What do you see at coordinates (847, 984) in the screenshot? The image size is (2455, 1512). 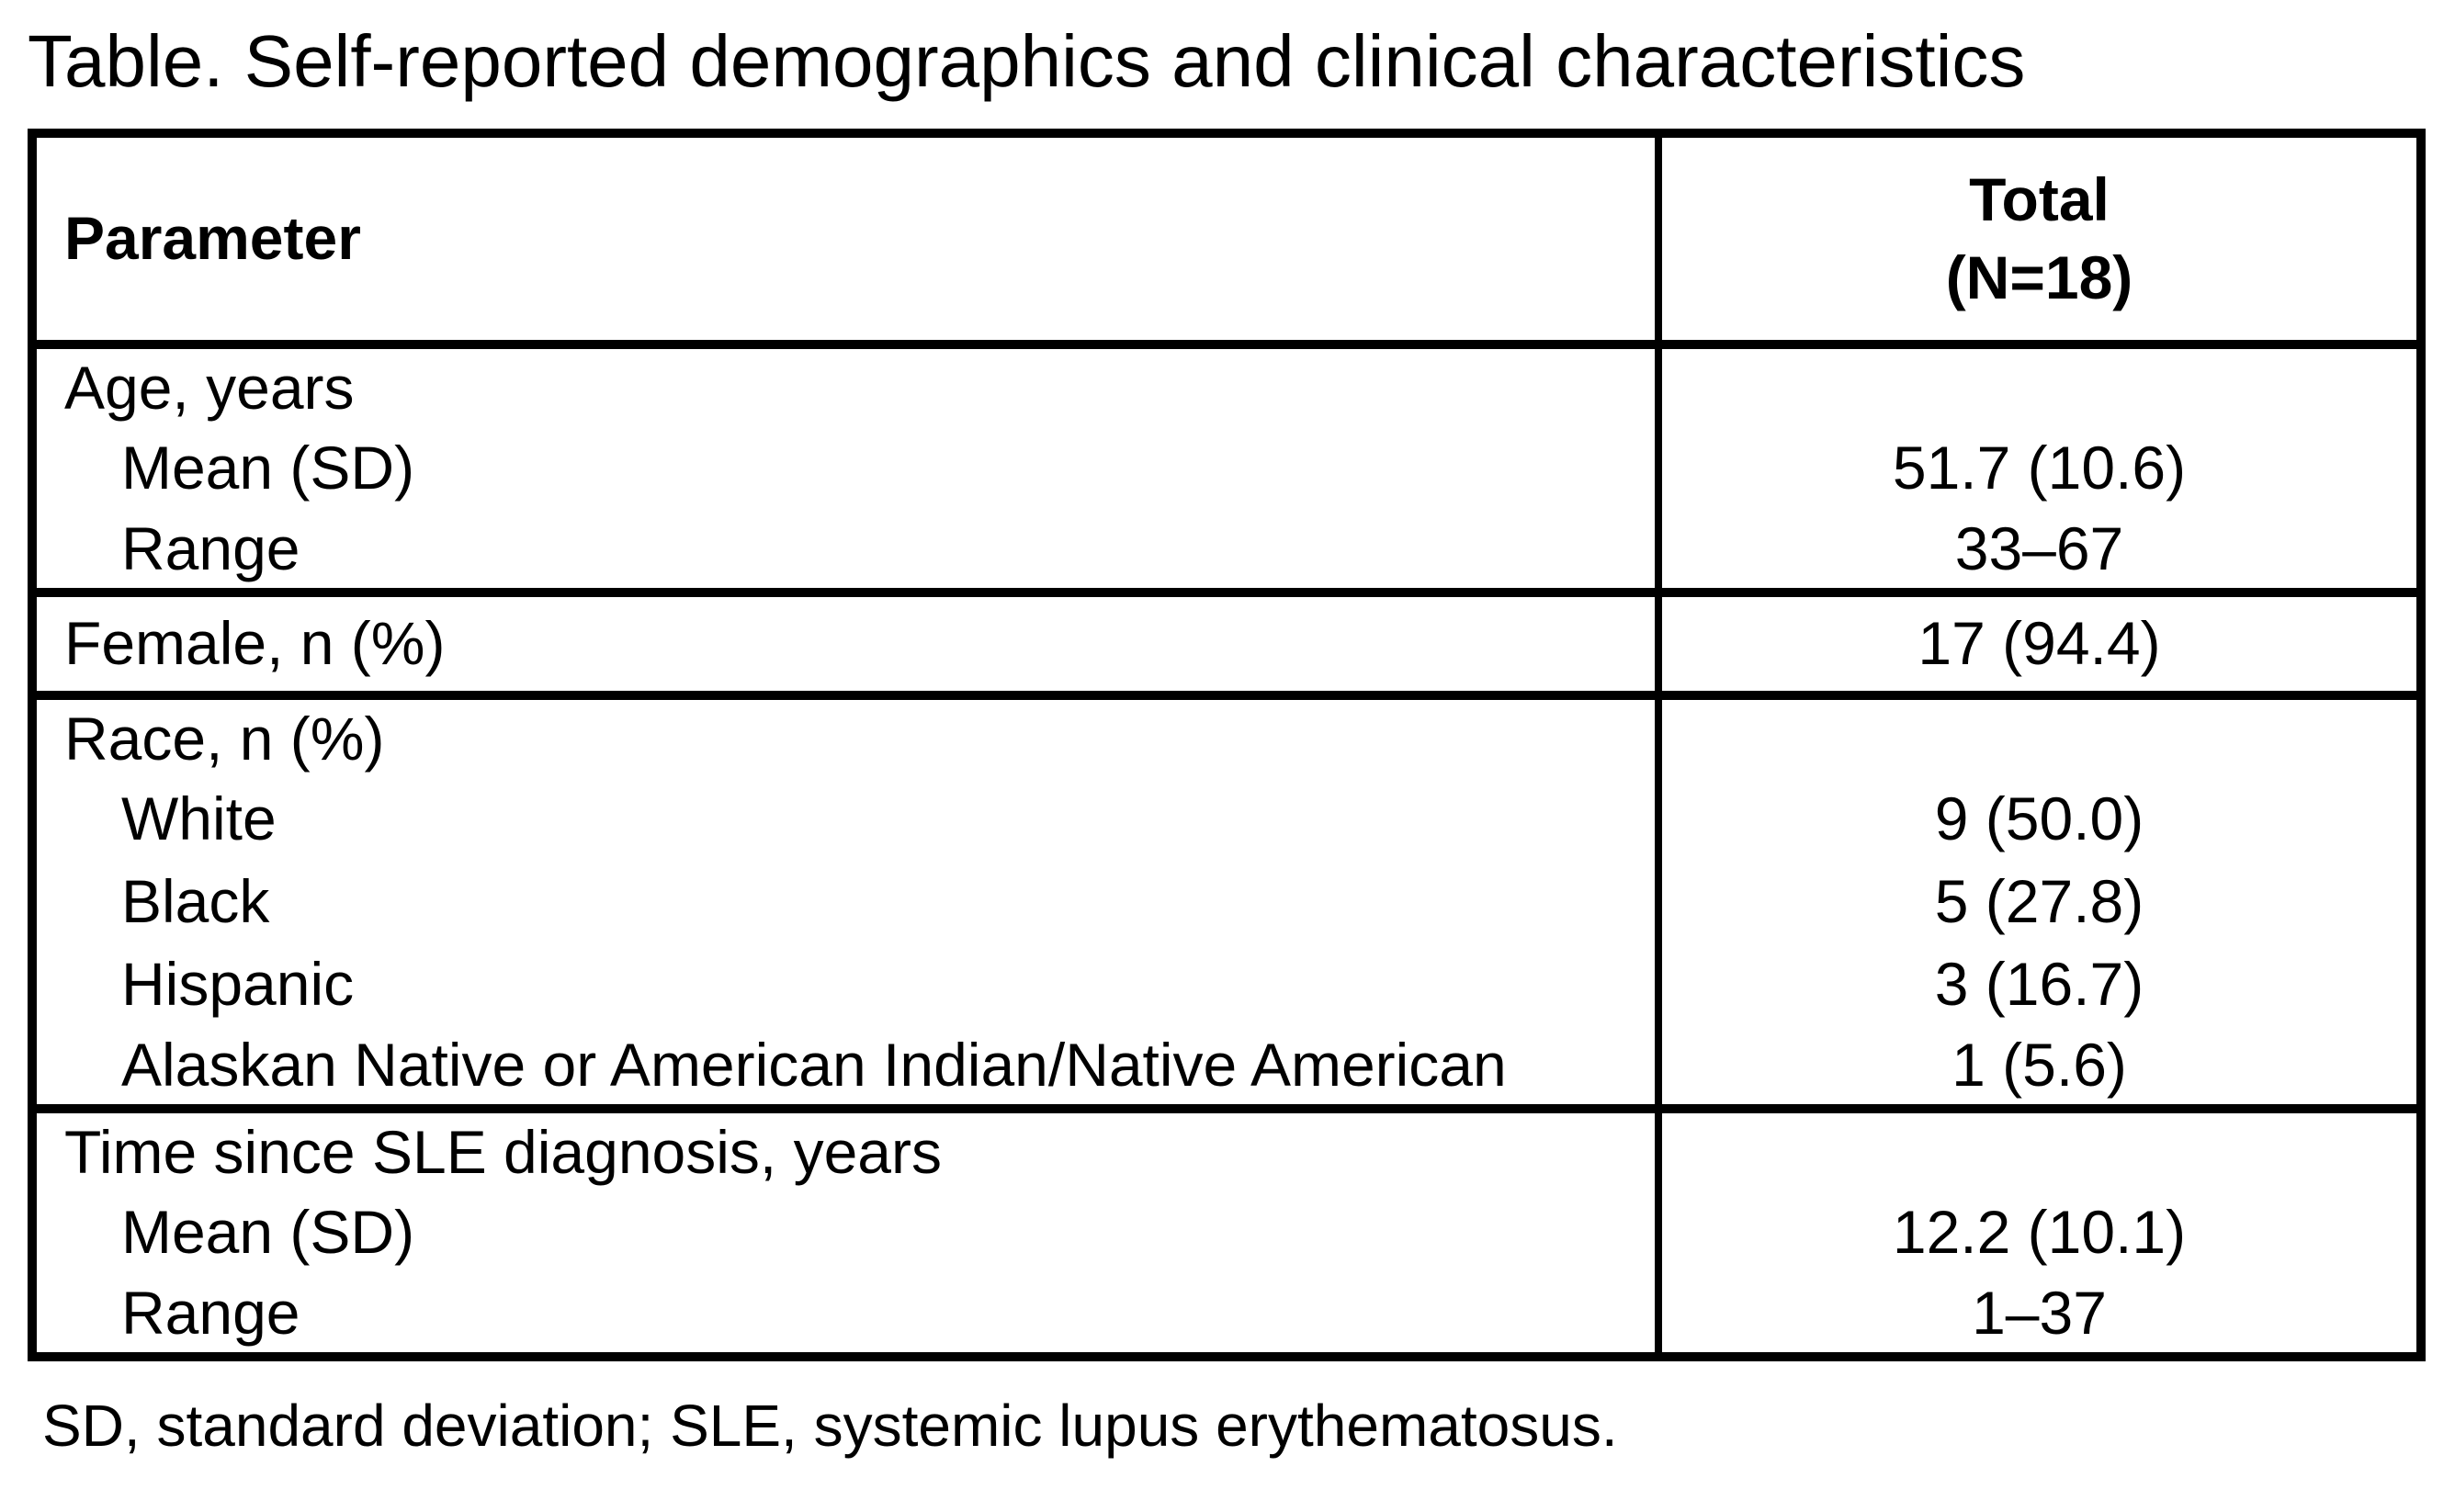 I see `row-label-cell: Hispanic` at bounding box center [847, 984].